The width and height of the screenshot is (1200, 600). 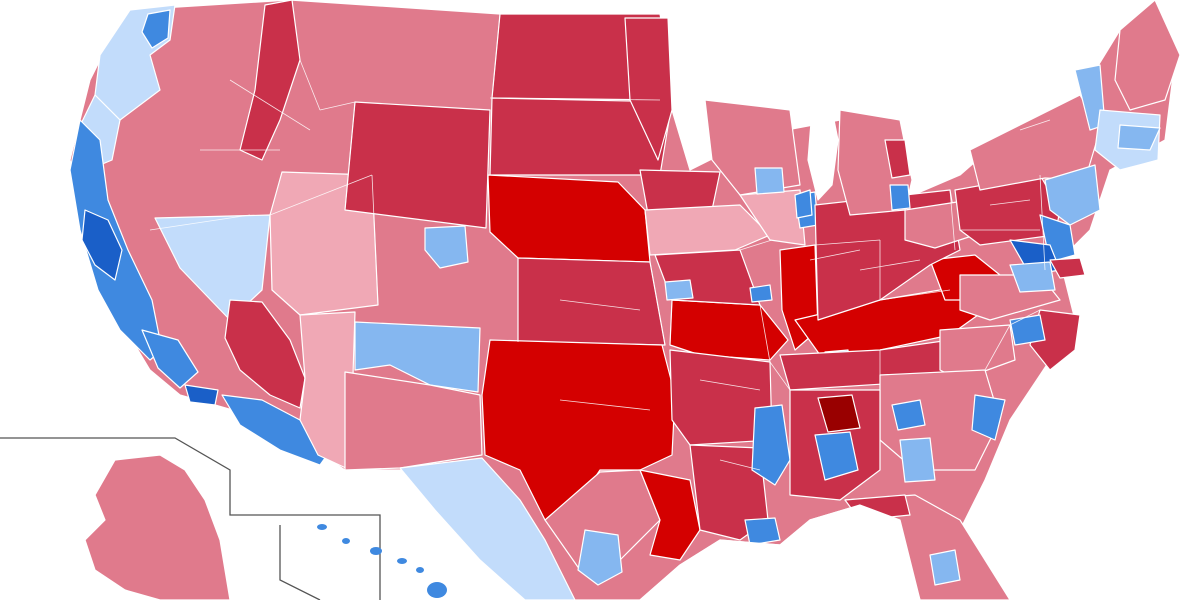 I want to click on region-triangle, so click(x=1027, y=330).